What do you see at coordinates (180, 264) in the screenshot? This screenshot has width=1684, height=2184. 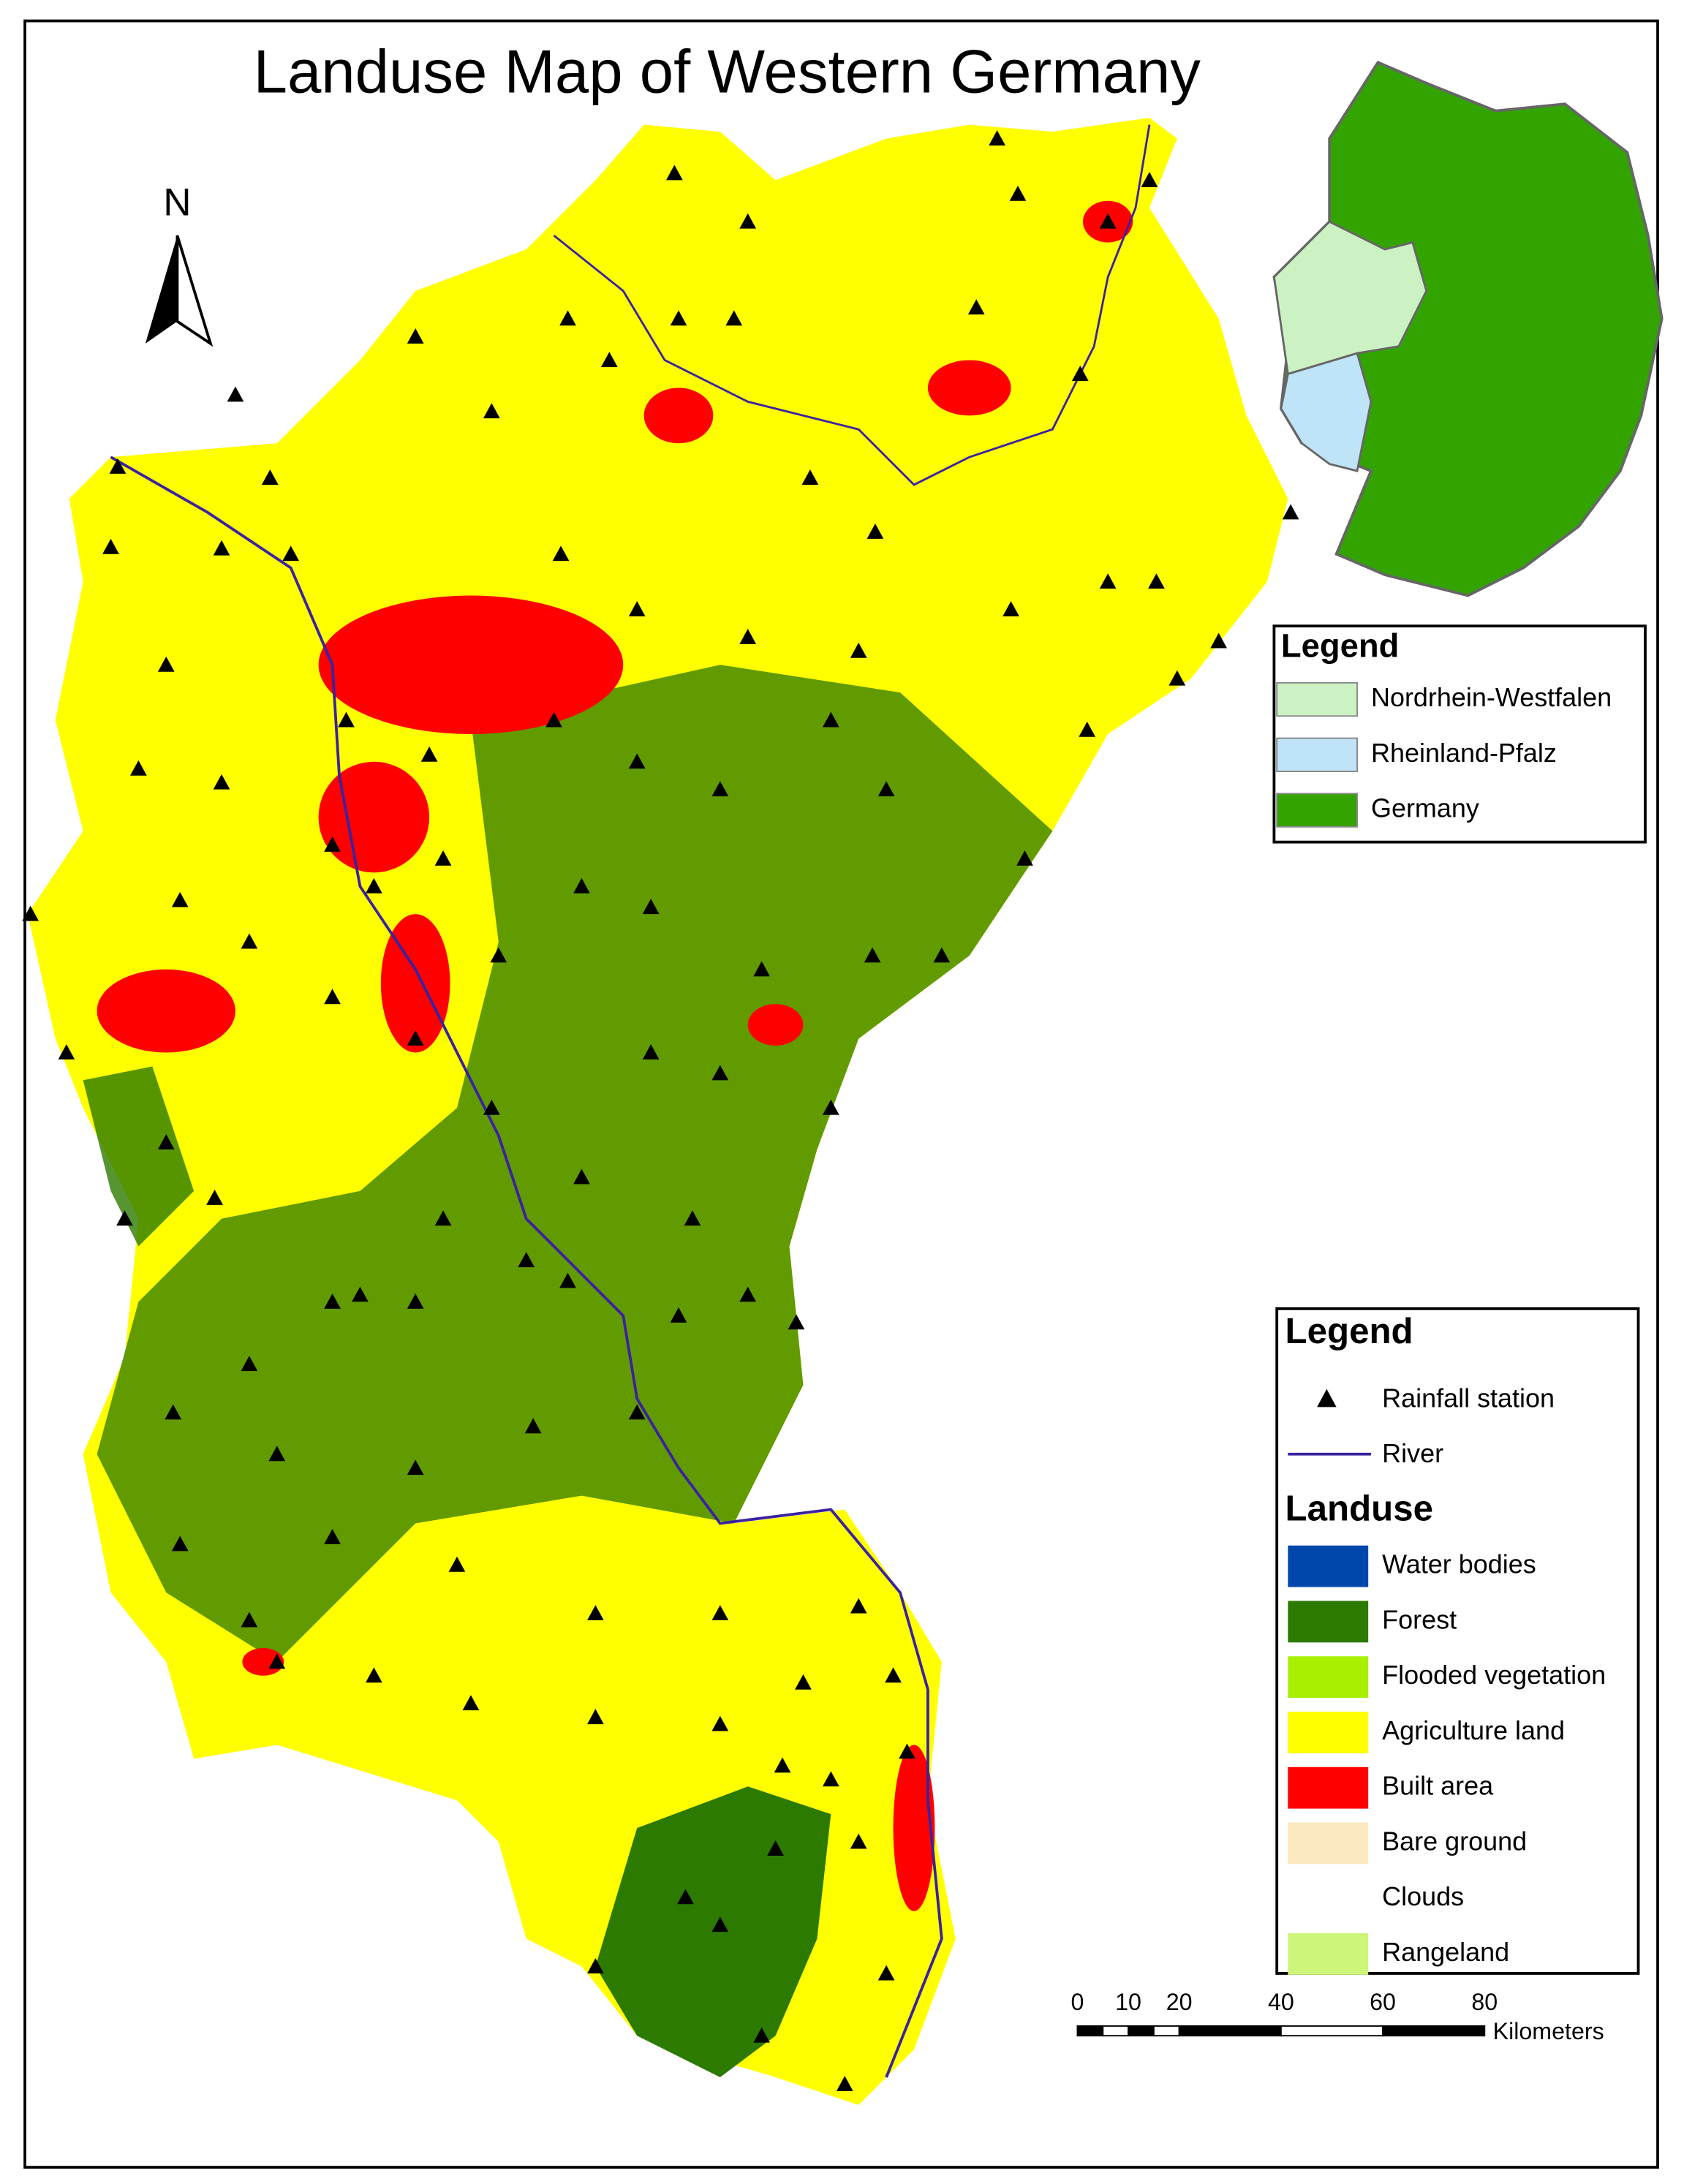 I see `north-arrow: N` at bounding box center [180, 264].